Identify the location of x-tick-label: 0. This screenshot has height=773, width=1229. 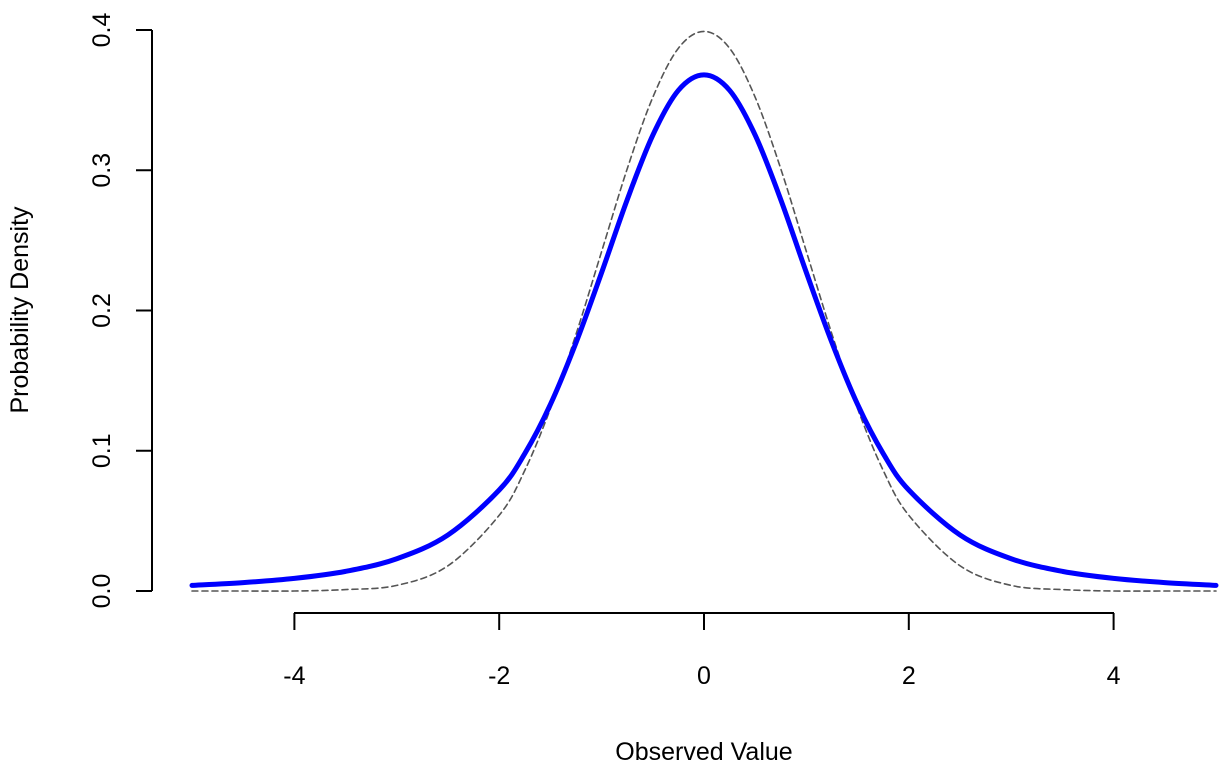
(704, 676).